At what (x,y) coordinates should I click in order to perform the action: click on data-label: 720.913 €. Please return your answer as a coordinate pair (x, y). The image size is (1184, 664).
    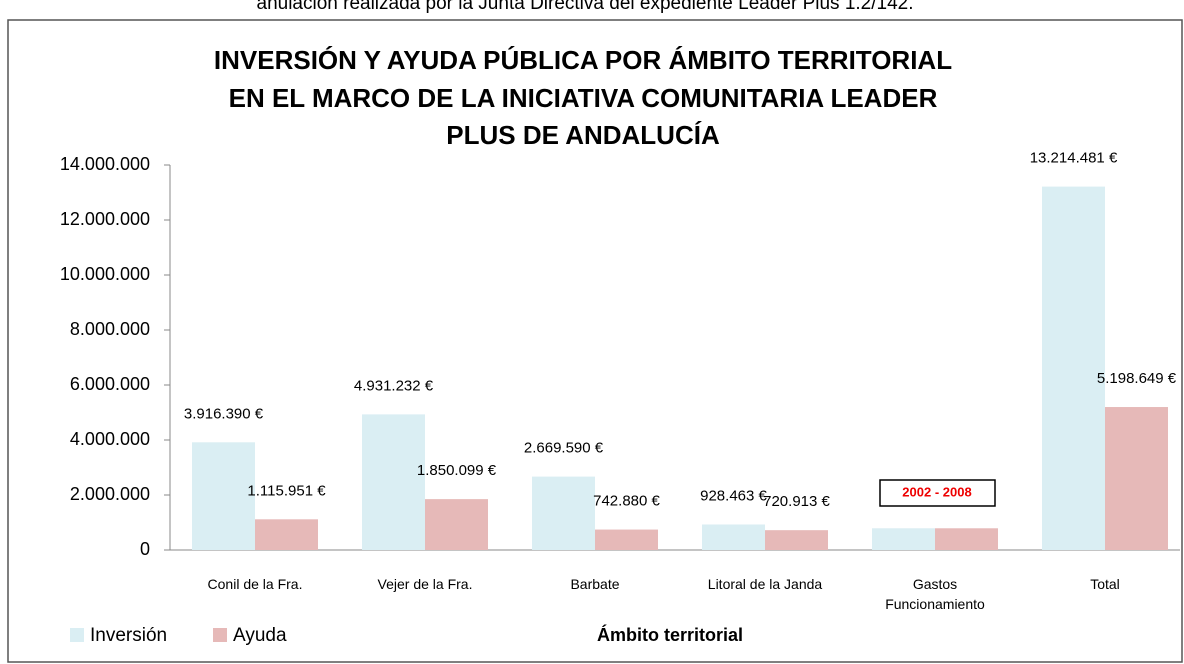
    Looking at the image, I should click on (796, 501).